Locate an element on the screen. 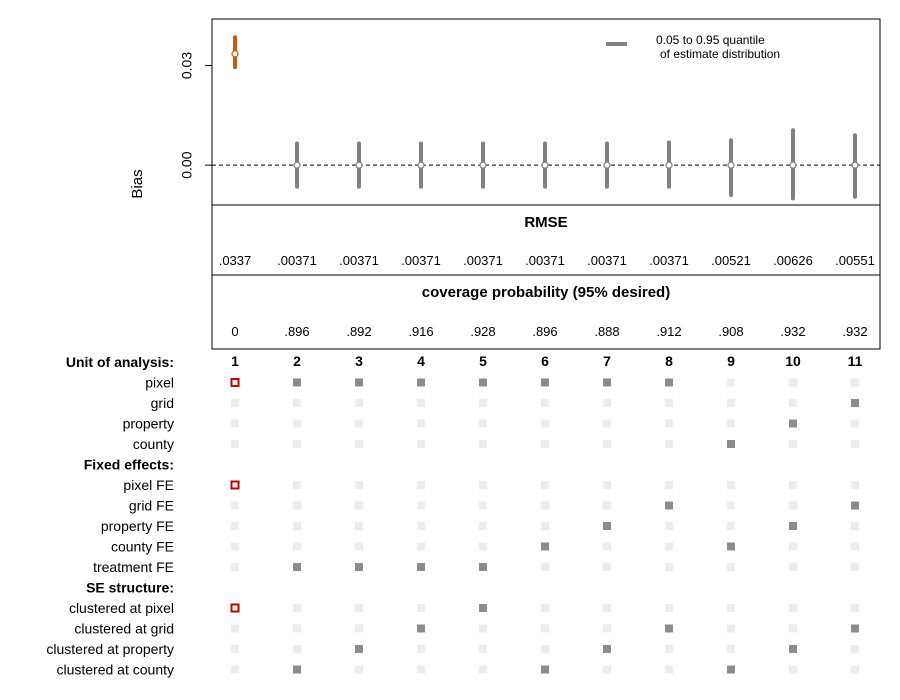  spec-group-header: Fixed effects: is located at coordinates (129, 465).